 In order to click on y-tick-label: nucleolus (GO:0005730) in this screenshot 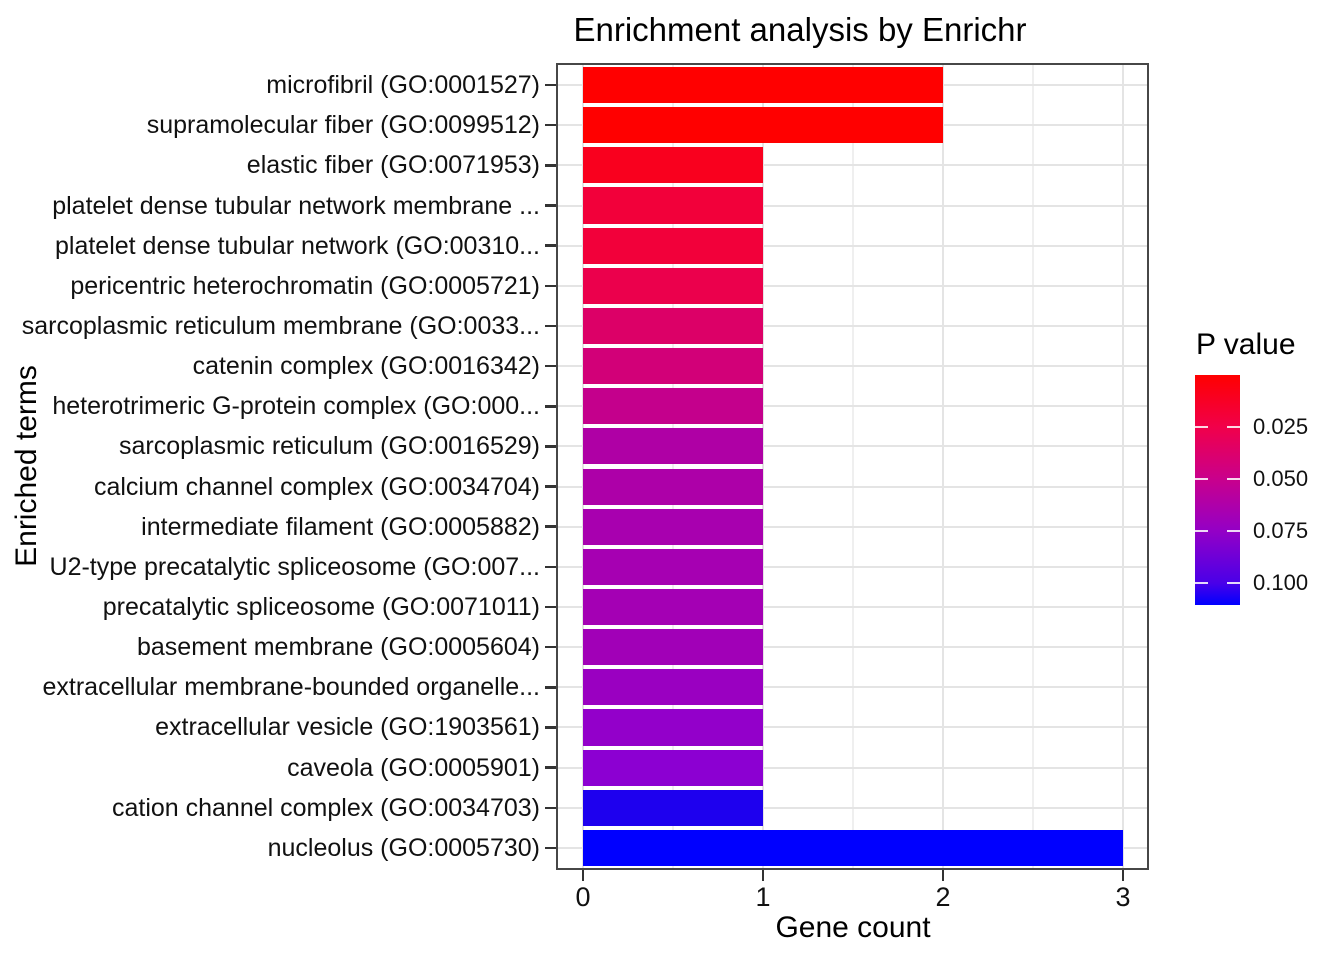, I will do `click(403, 847)`.